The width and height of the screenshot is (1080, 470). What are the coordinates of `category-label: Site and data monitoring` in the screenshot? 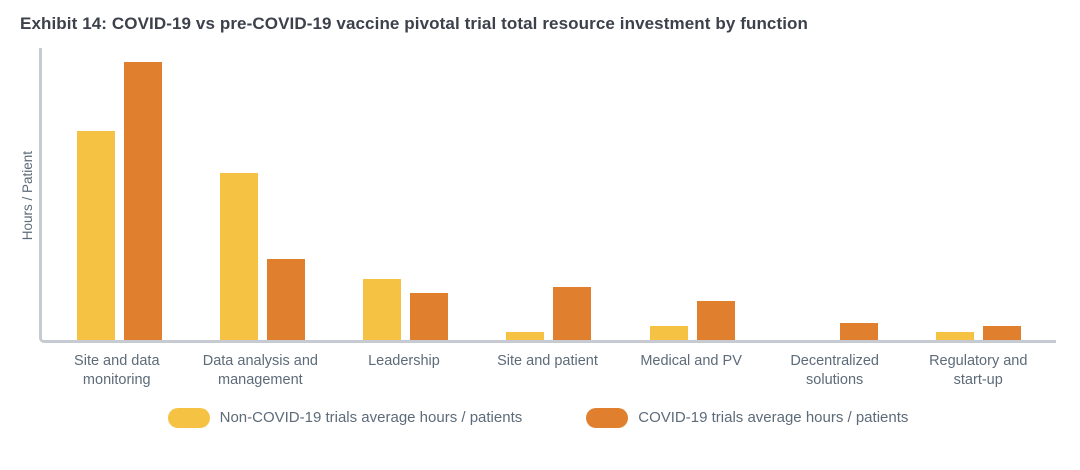 It's located at (117, 371).